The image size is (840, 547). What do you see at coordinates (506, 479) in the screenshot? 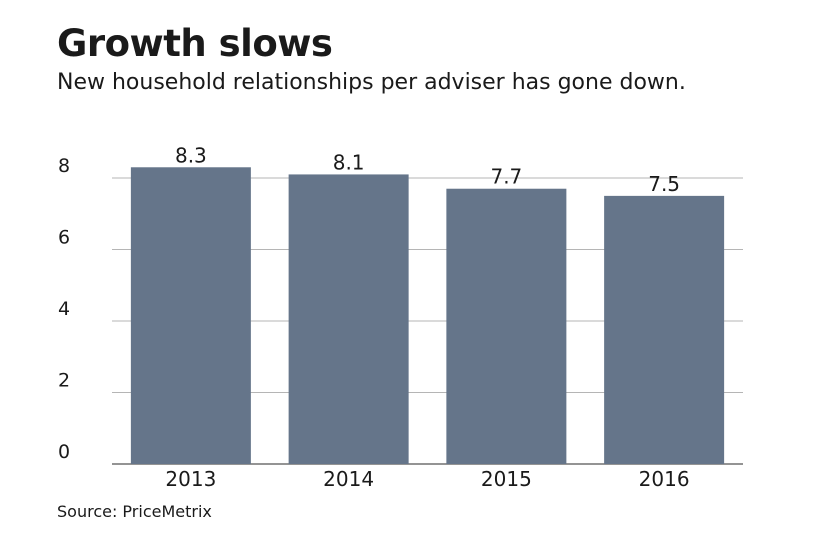
I see `x-tick-label: 2015` at bounding box center [506, 479].